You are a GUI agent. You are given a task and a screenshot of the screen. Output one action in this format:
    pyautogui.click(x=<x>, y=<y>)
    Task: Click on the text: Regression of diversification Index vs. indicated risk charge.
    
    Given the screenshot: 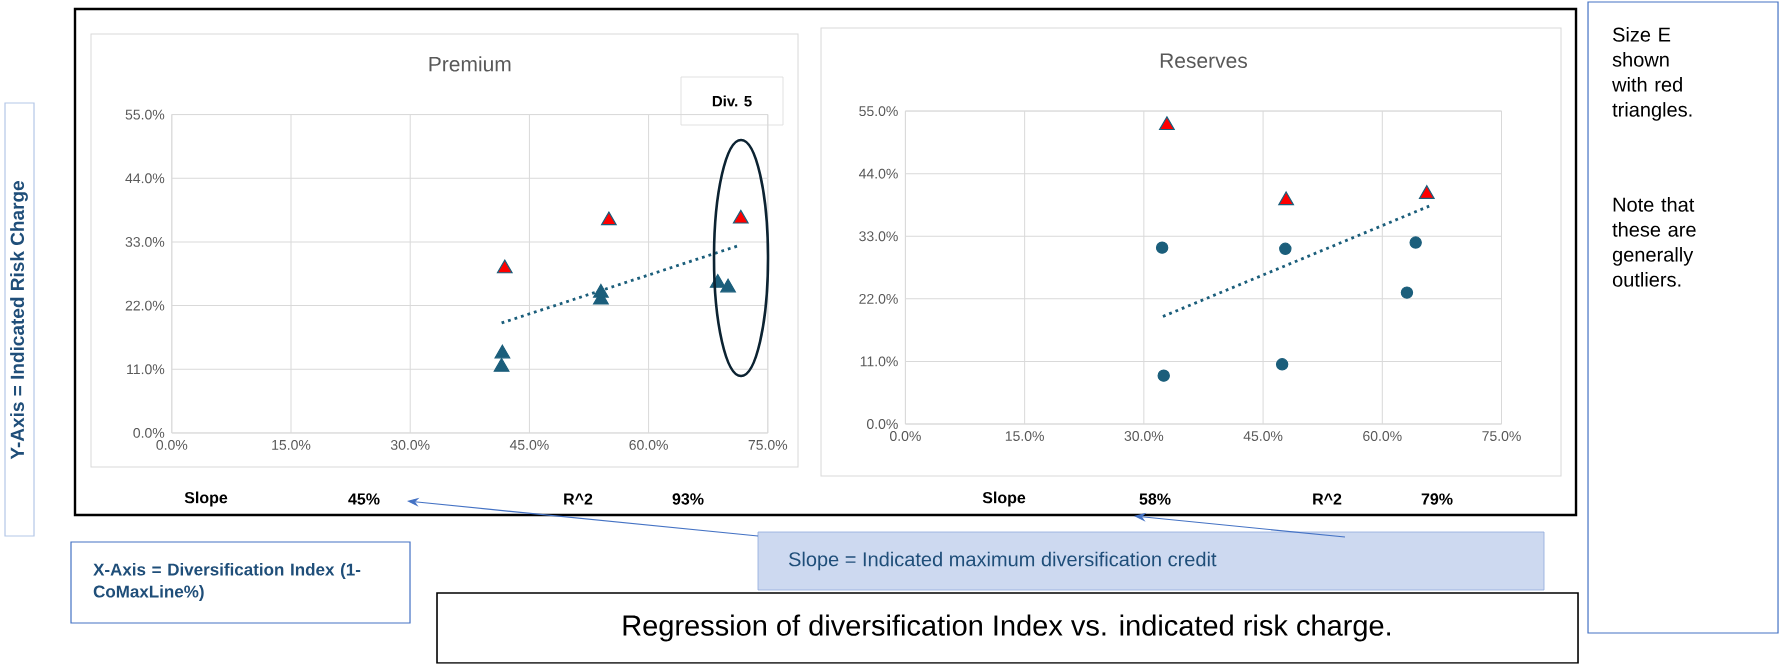 What is the action you would take?
    pyautogui.click(x=1007, y=628)
    